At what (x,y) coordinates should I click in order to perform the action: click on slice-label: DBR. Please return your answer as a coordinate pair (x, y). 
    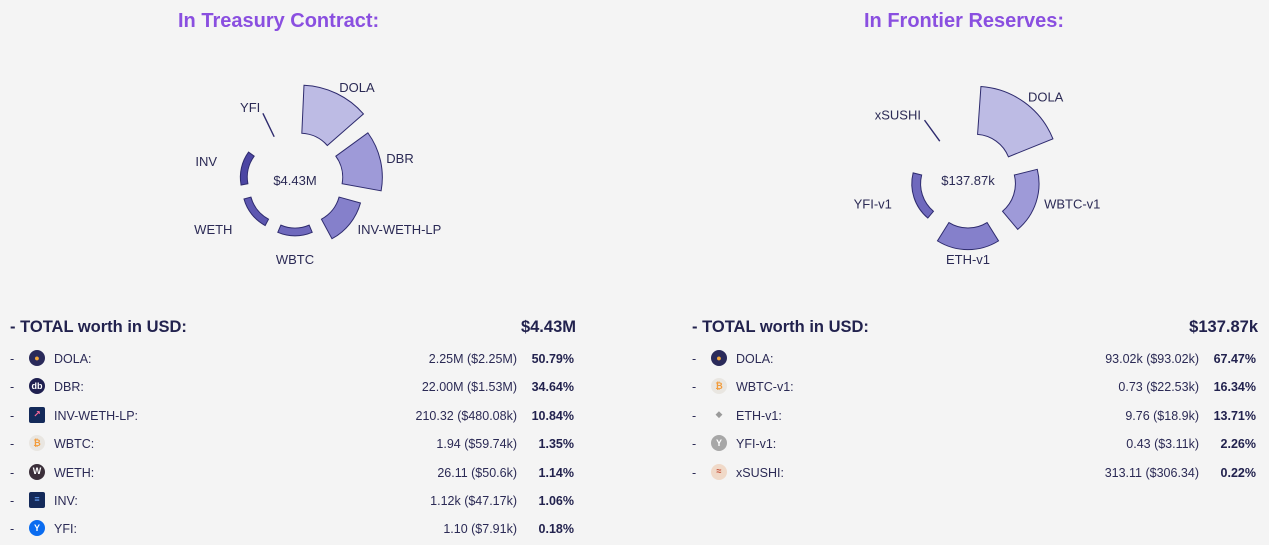
    Looking at the image, I should click on (399, 158).